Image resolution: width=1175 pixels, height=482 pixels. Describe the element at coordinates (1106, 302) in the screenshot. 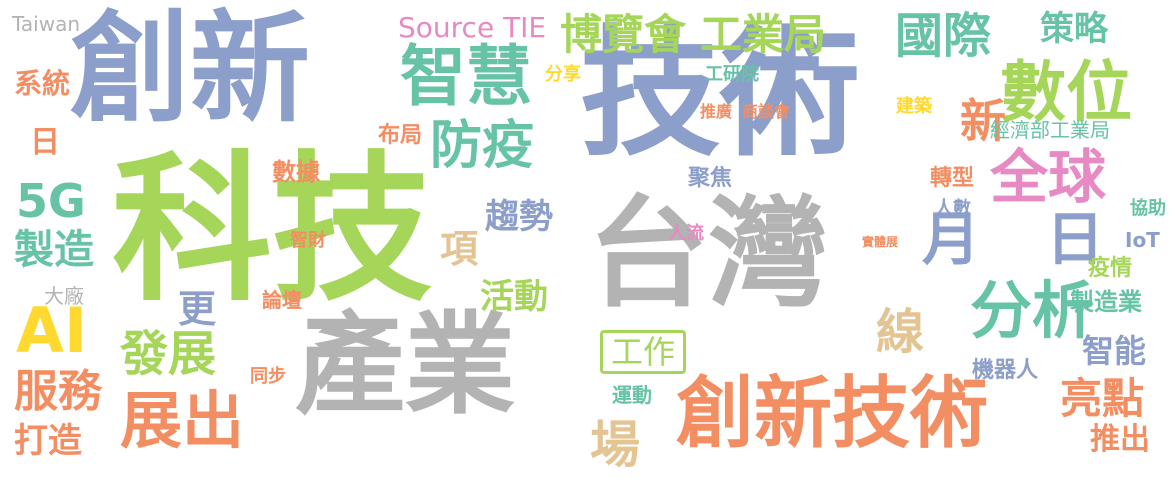

I see `word-zhizaoye: 製造業` at that location.